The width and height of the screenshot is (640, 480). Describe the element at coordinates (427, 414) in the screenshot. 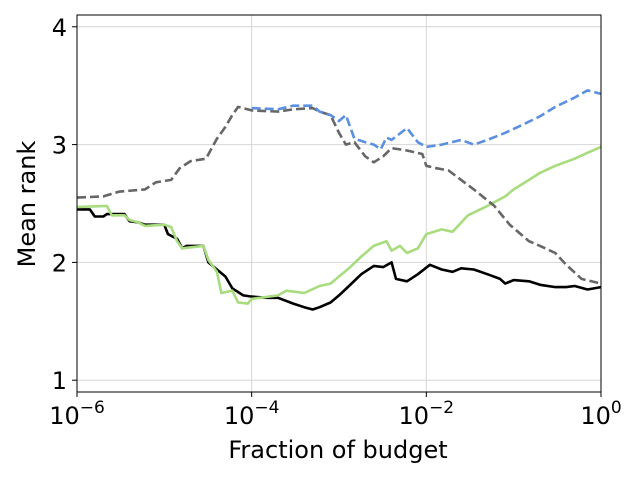

I see `x-tick-label: 10⁻²` at that location.